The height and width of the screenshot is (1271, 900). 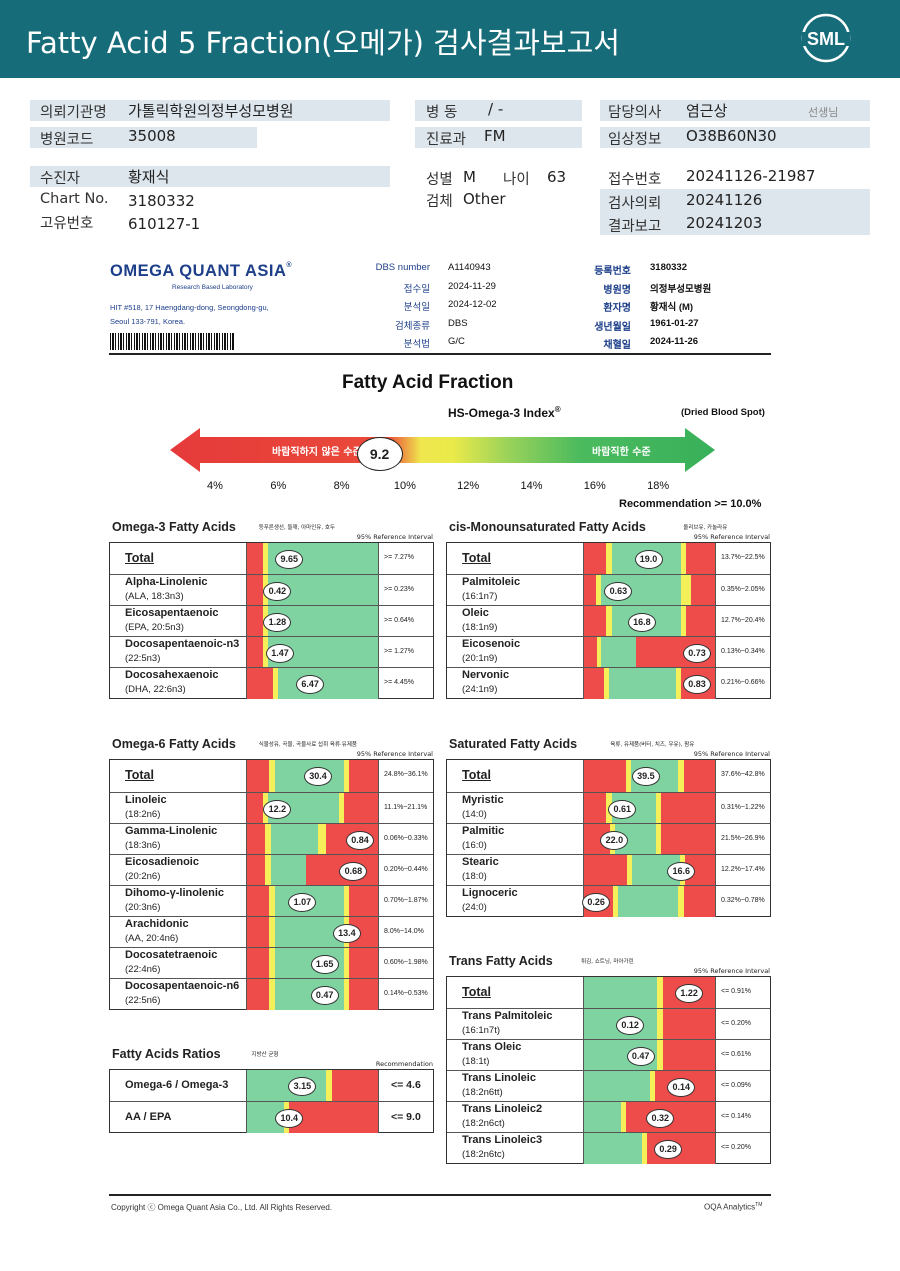 I want to click on row-name: Lignoceric, so click(x=490, y=893).